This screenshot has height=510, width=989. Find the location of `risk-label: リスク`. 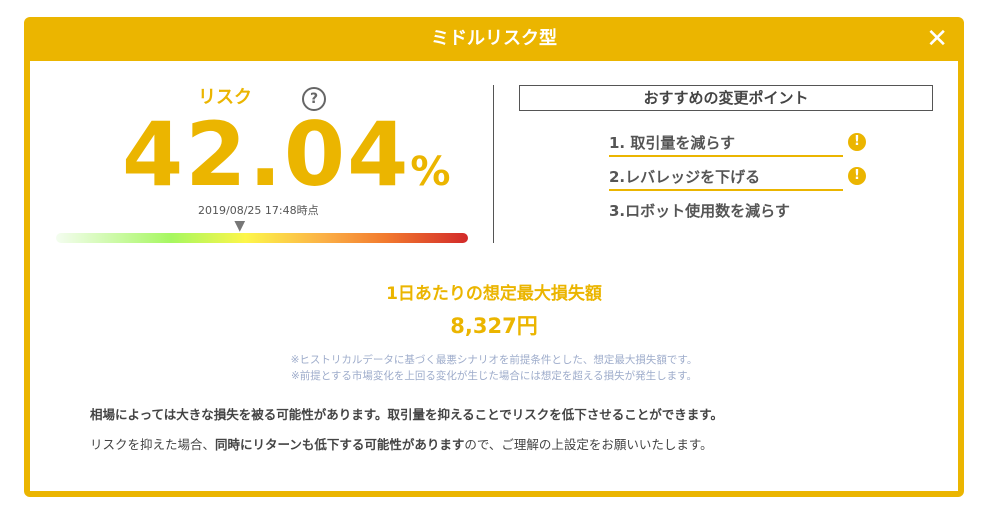

risk-label: リスク is located at coordinates (225, 97).